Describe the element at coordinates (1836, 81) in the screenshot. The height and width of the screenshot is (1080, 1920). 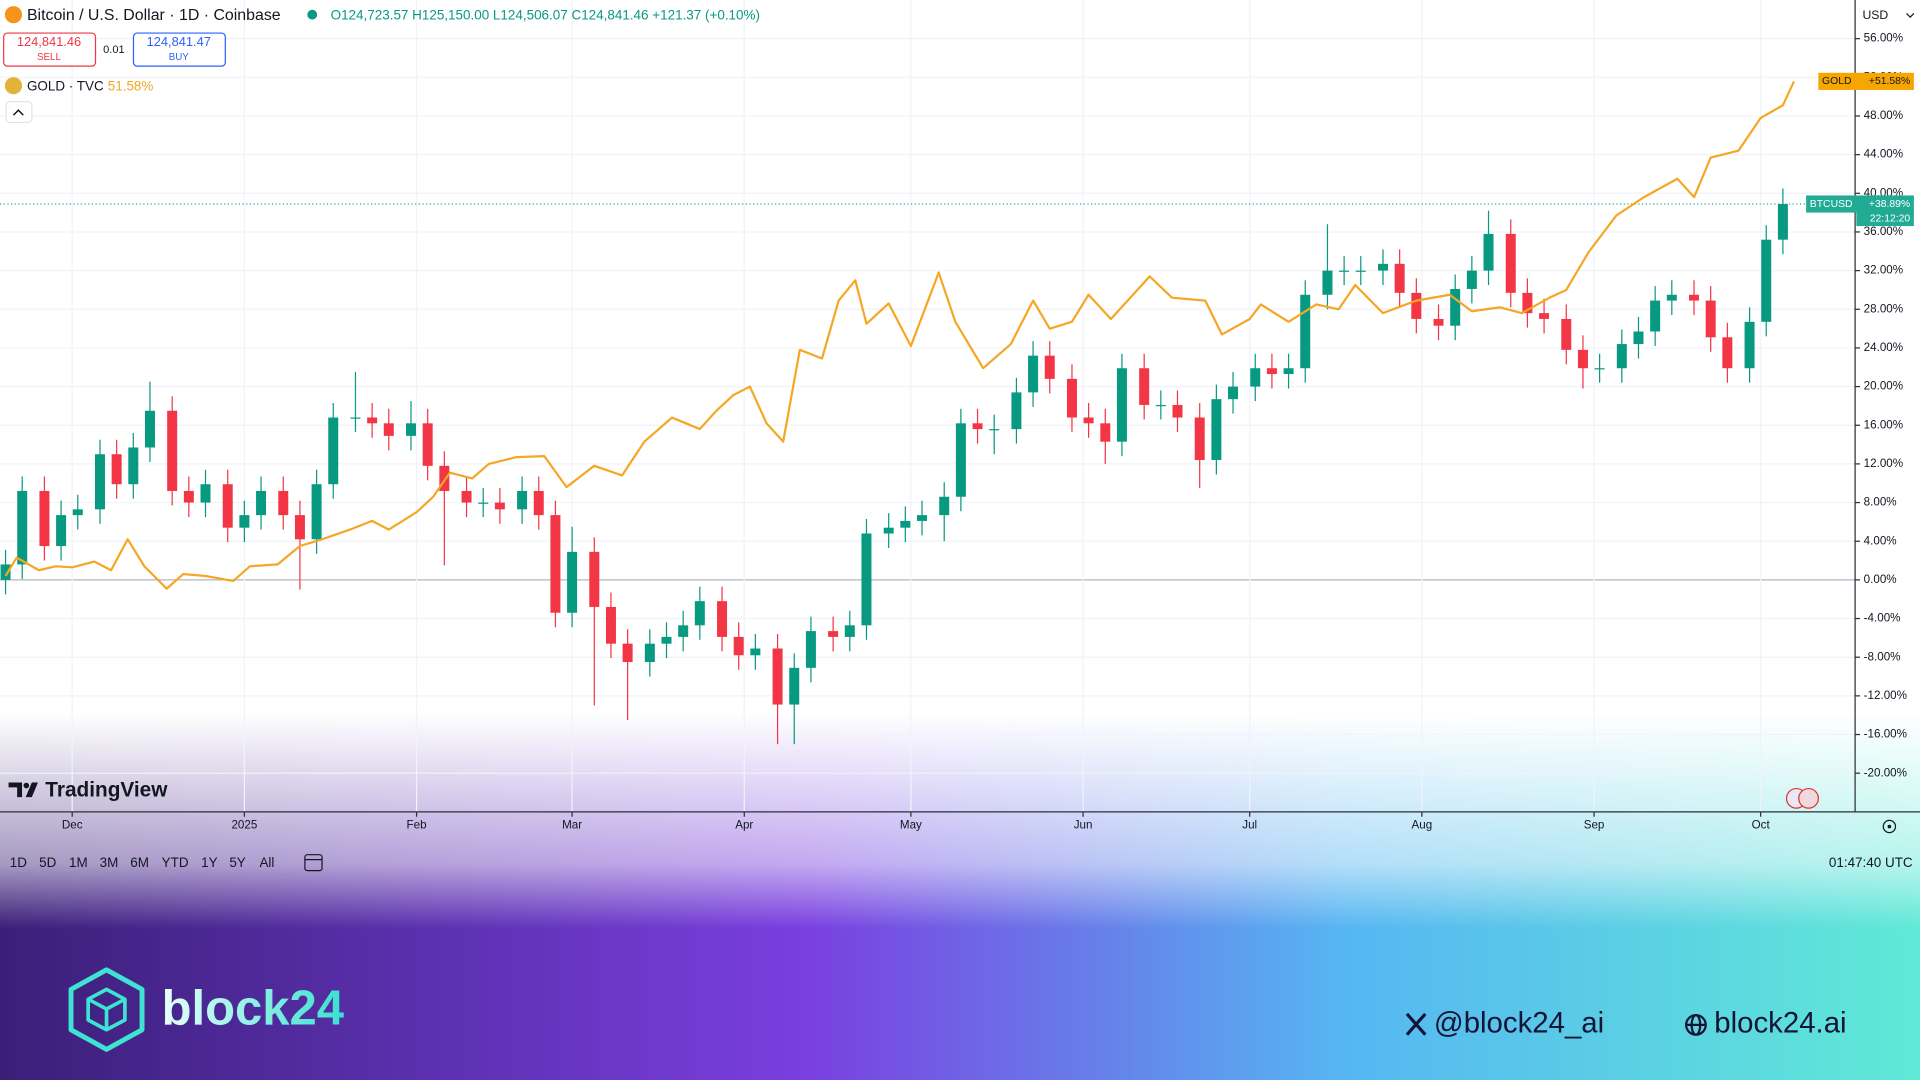
I see `price-tag-name: GOLD` at that location.